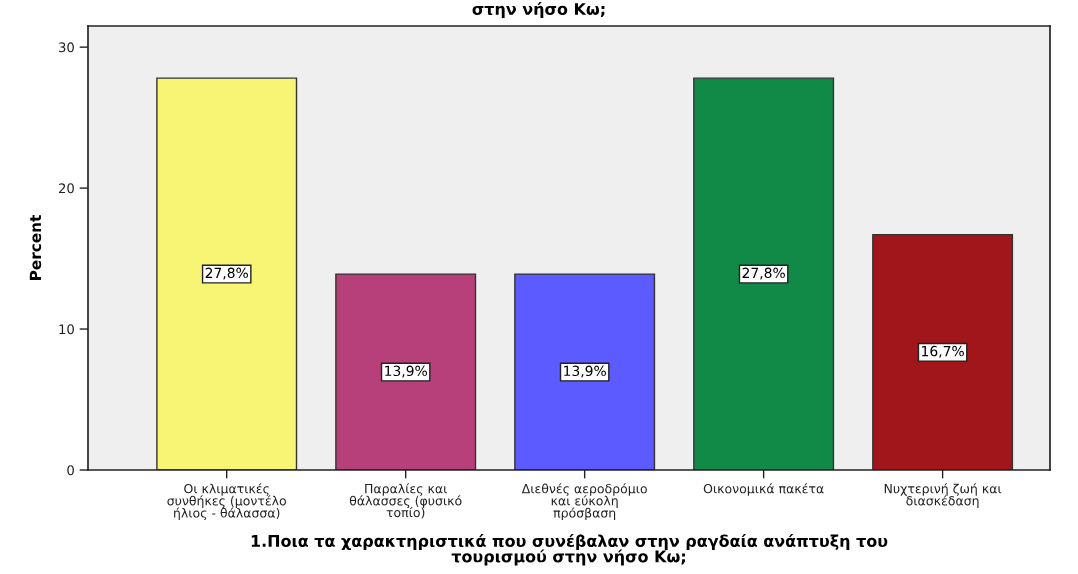 The image size is (1078, 574). I want to click on x-tick-label: Παραλίες και θάλασσες (φυσικό τοπίο), so click(405, 501).